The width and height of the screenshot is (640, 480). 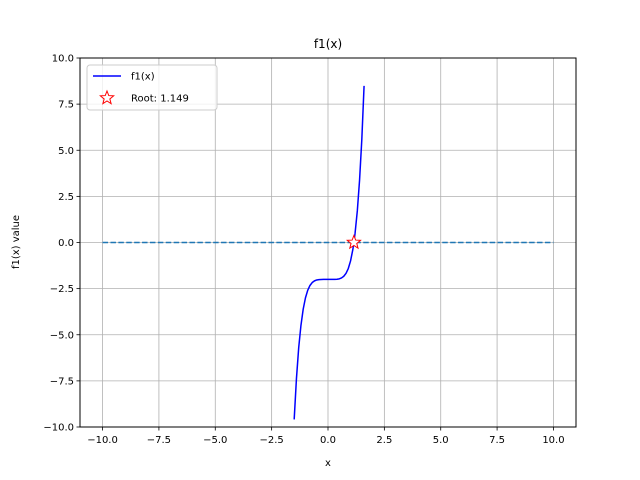 What do you see at coordinates (62, 289) in the screenshot?
I see `y-tick-label: −2.5` at bounding box center [62, 289].